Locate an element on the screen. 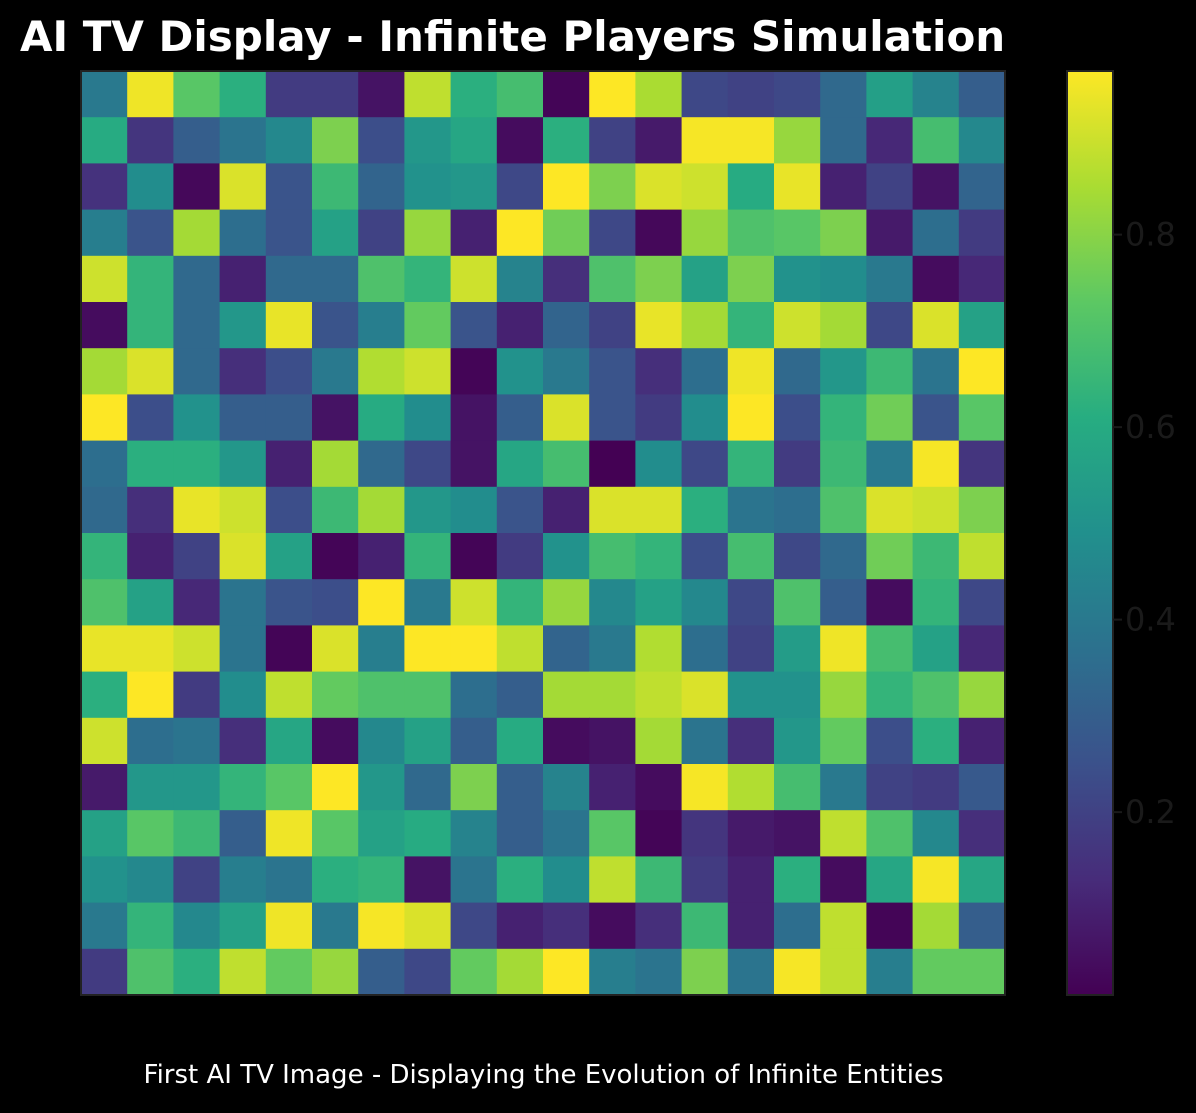 This screenshot has height=1113, width=1196. heatmap-cell-r4-c5 is located at coordinates (335, 279).